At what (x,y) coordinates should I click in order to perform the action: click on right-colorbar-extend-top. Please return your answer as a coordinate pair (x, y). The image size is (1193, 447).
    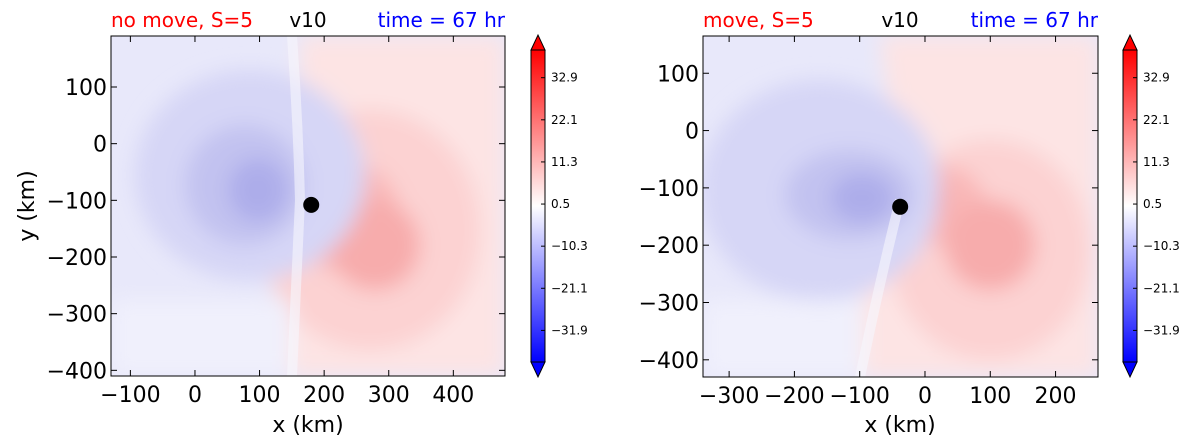
    Looking at the image, I should click on (1130, 42).